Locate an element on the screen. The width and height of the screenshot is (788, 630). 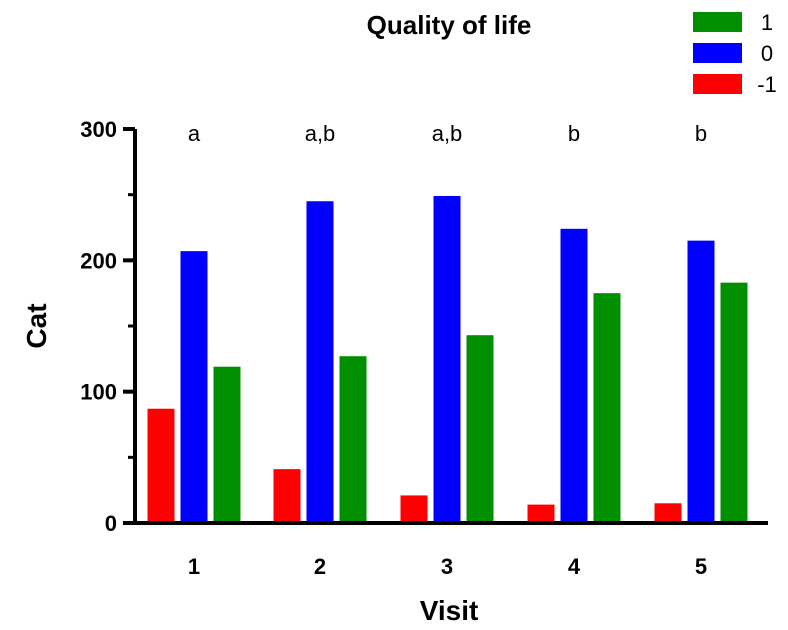
significance-label: a is located at coordinates (194, 133).